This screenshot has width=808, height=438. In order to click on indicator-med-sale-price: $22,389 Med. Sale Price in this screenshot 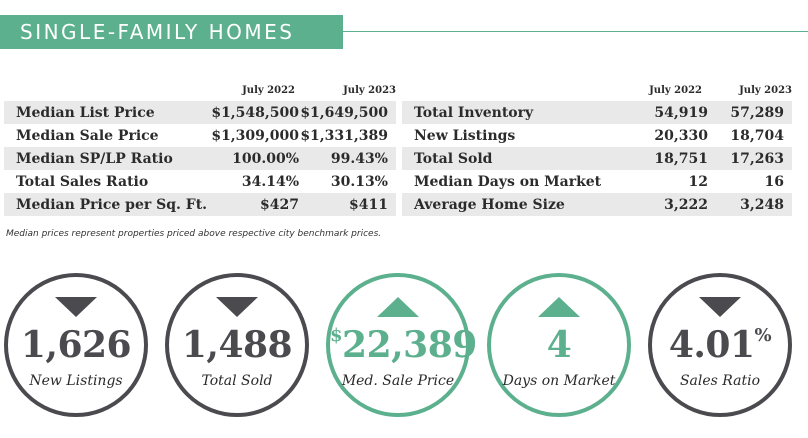, I will do `click(401, 345)`.